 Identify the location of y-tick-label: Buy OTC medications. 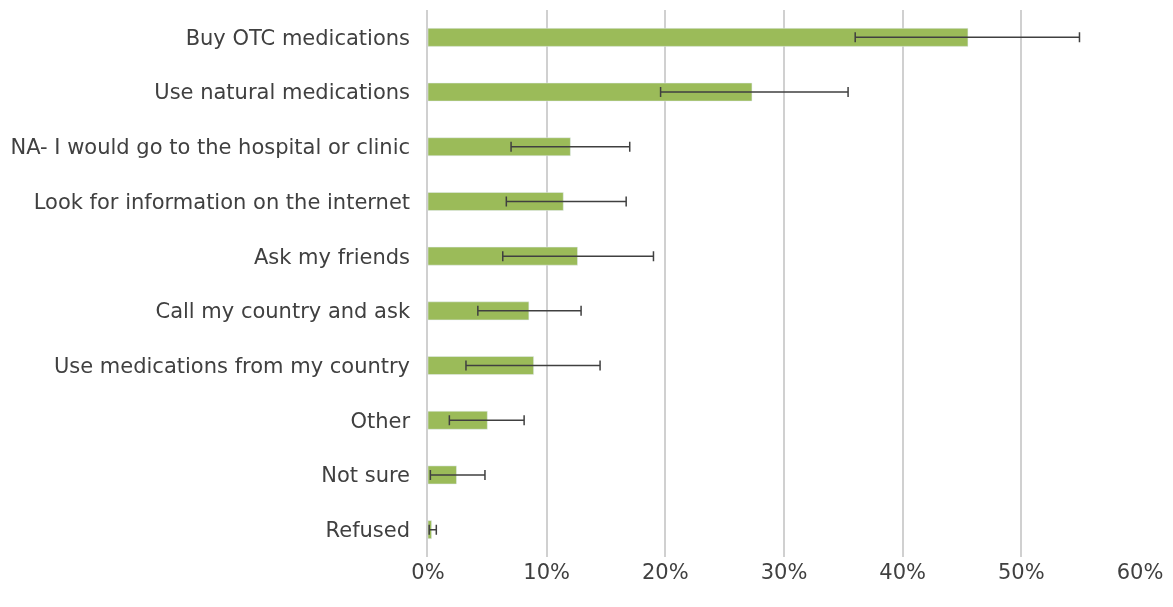
(298, 37).